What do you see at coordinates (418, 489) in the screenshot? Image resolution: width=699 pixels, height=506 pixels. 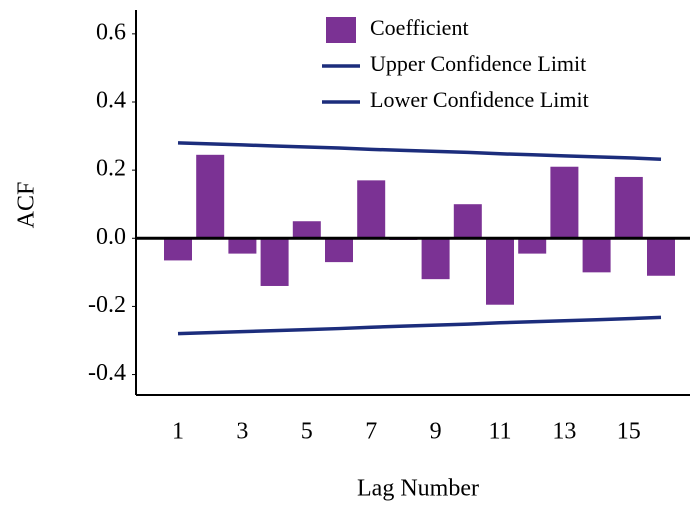 I see `x-axis-title: Lag Number` at bounding box center [418, 489].